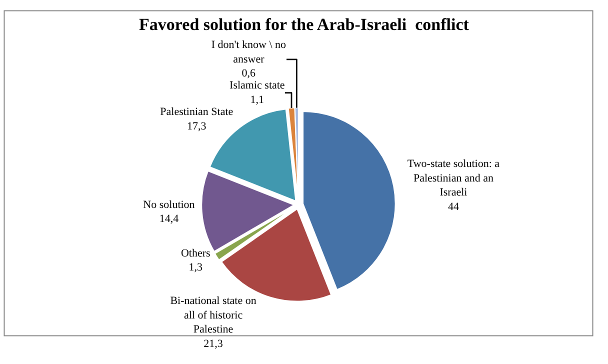  Describe the element at coordinates (454, 206) in the screenshot. I see `data-label: 44` at that location.